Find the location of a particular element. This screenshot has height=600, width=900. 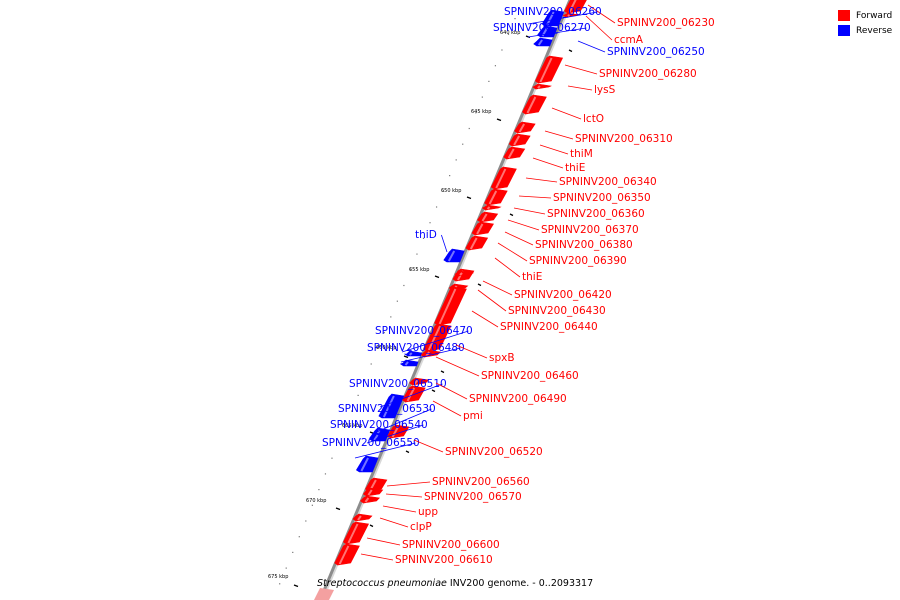

gene-thid-reverse is located at coordinates (454, 255).